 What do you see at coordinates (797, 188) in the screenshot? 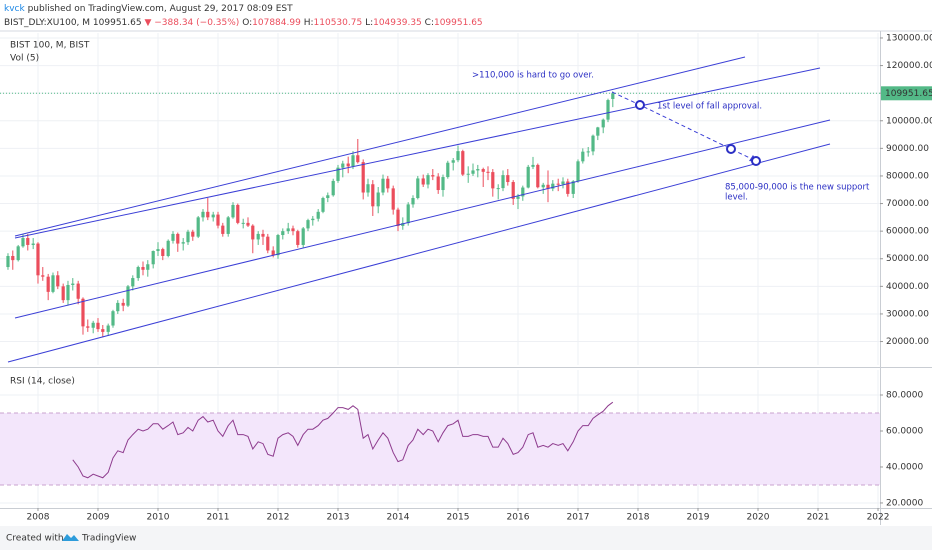
I see `annotation: 85,000-90,000 is the new support` at bounding box center [797, 188].